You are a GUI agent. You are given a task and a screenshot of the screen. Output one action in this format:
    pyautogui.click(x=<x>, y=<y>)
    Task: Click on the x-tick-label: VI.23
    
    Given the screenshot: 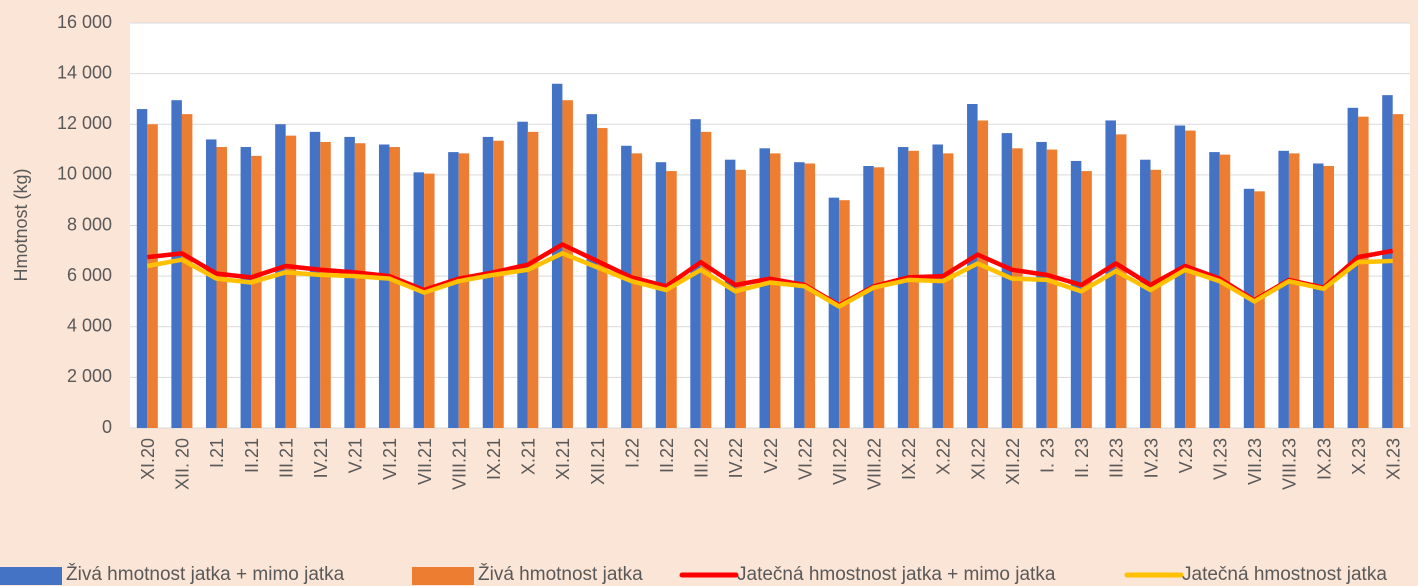 What is the action you would take?
    pyautogui.click(x=1220, y=459)
    